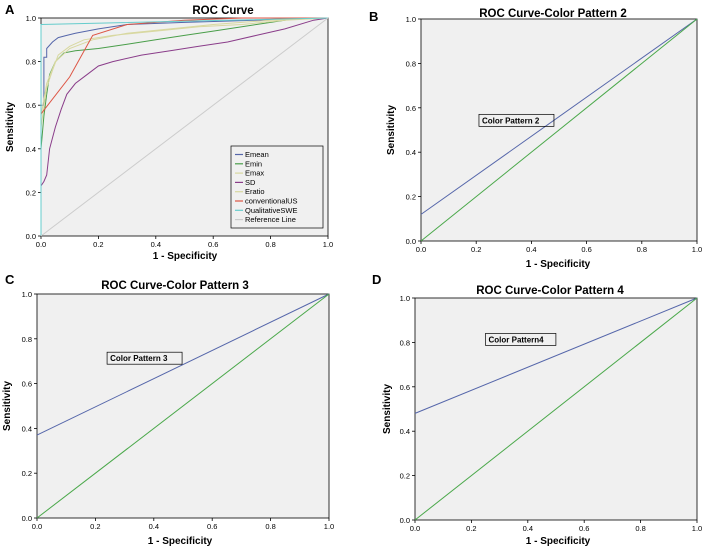 The width and height of the screenshot is (708, 553). Describe the element at coordinates (10, 9) in the screenshot. I see `panel-letter: A` at that location.